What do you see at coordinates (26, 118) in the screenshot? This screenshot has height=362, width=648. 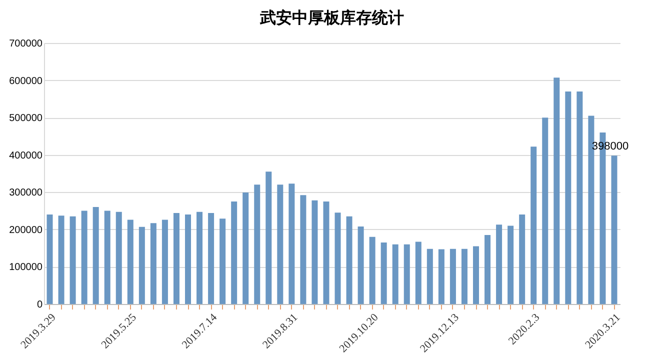 I see `y-tick-label: 500000` at bounding box center [26, 118].